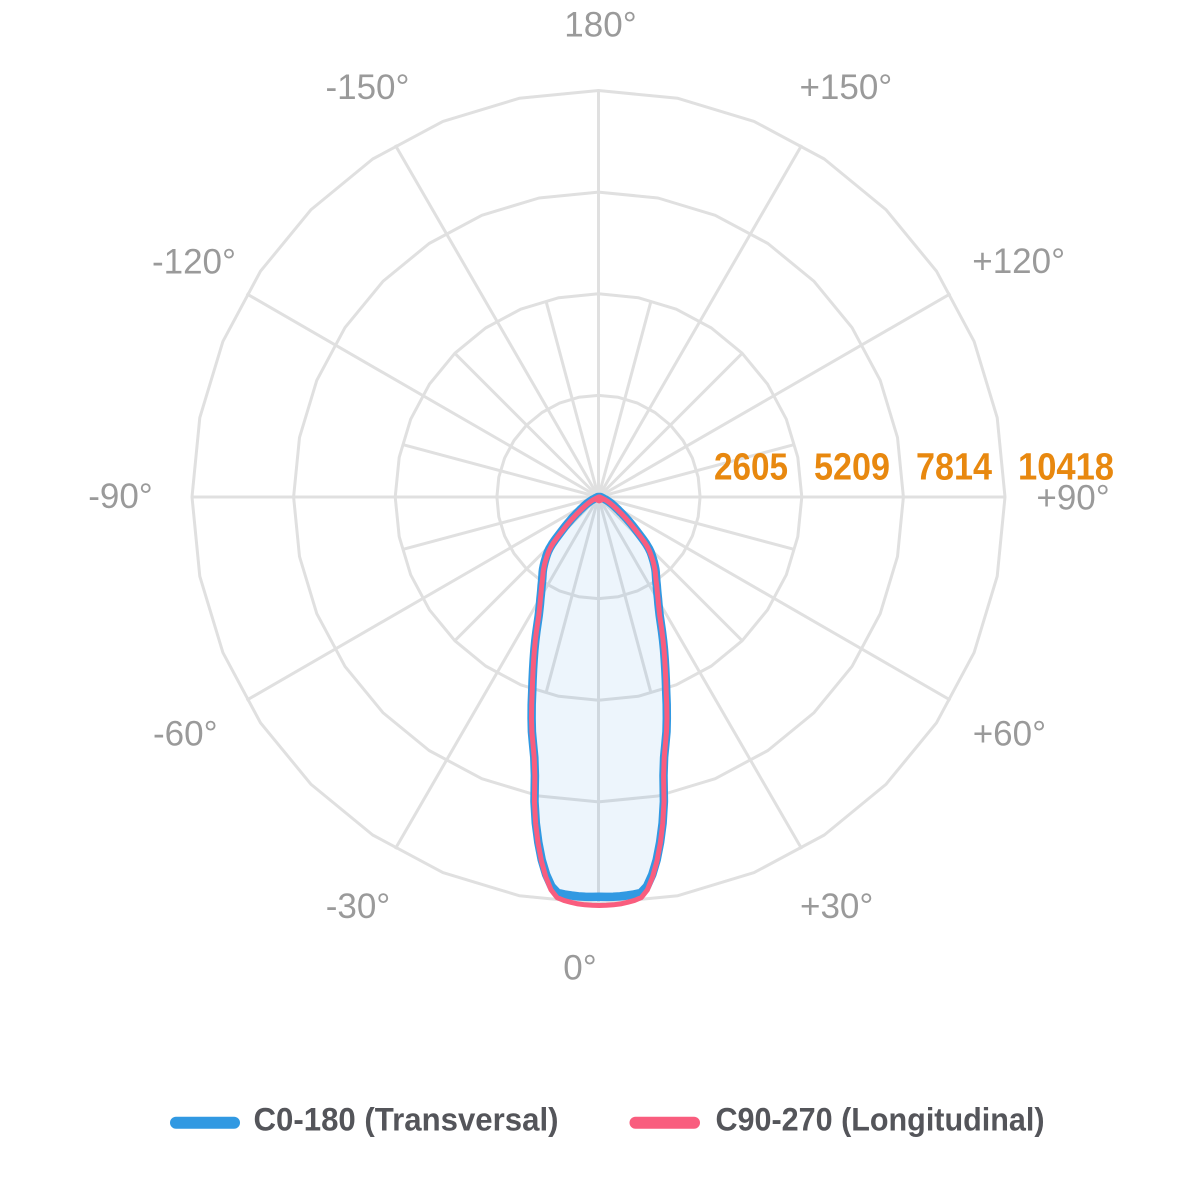 Image resolution: width=1200 pixels, height=1200 pixels. What do you see at coordinates (880, 1120) in the screenshot?
I see `svg-text: C90-270 (Longitudinal)` at bounding box center [880, 1120].